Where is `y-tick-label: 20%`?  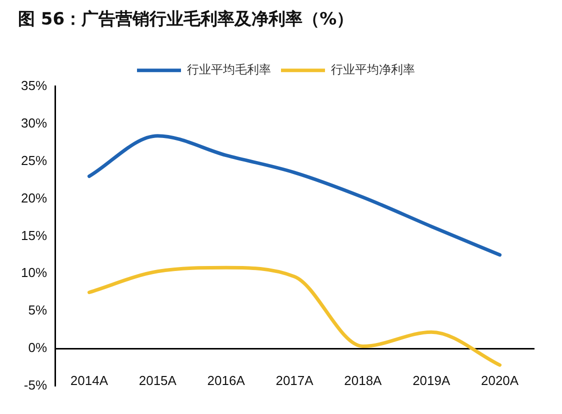
y-tick-label: 20% is located at coordinates (34, 198).